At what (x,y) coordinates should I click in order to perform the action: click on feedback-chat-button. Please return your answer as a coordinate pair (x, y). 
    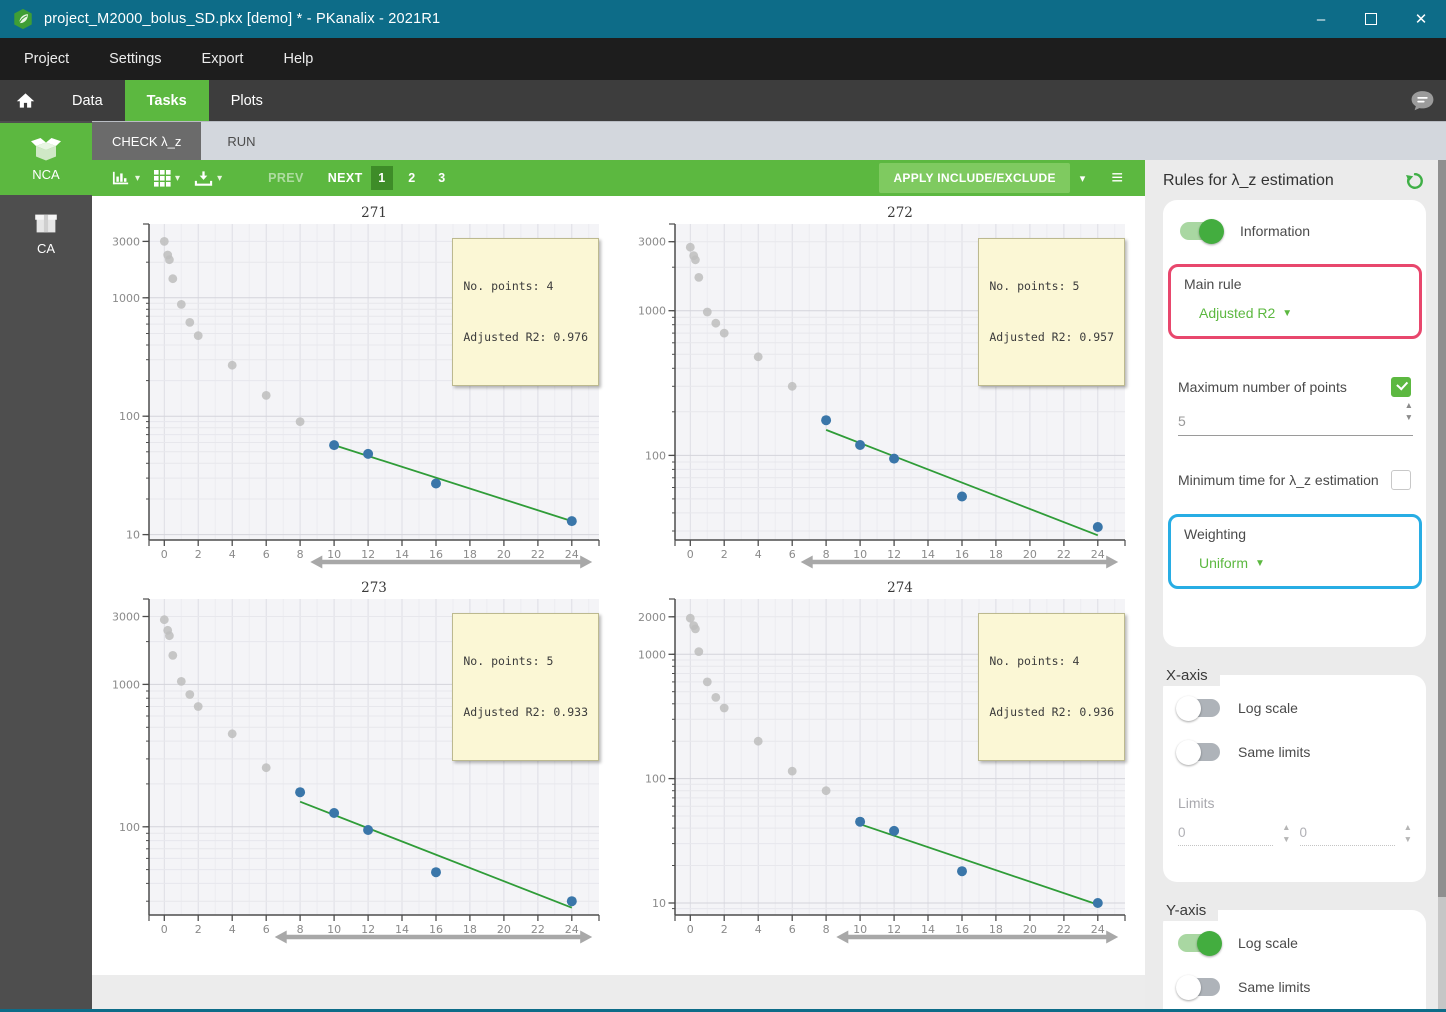
    Looking at the image, I should click on (1422, 100).